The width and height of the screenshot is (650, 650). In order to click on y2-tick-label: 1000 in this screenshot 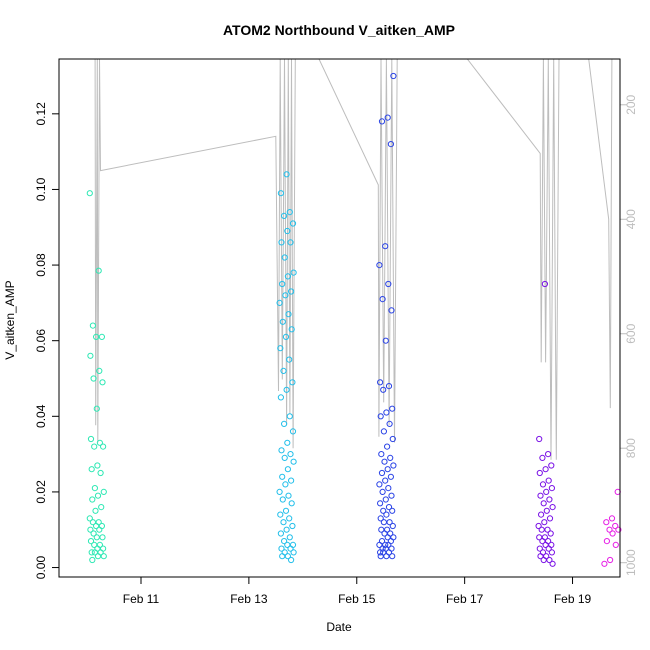, I will do `click(631, 562)`.